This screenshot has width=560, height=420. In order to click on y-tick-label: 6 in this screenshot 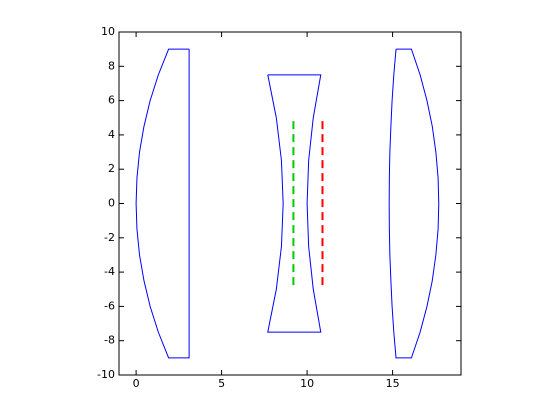, I will do `click(111, 100)`.